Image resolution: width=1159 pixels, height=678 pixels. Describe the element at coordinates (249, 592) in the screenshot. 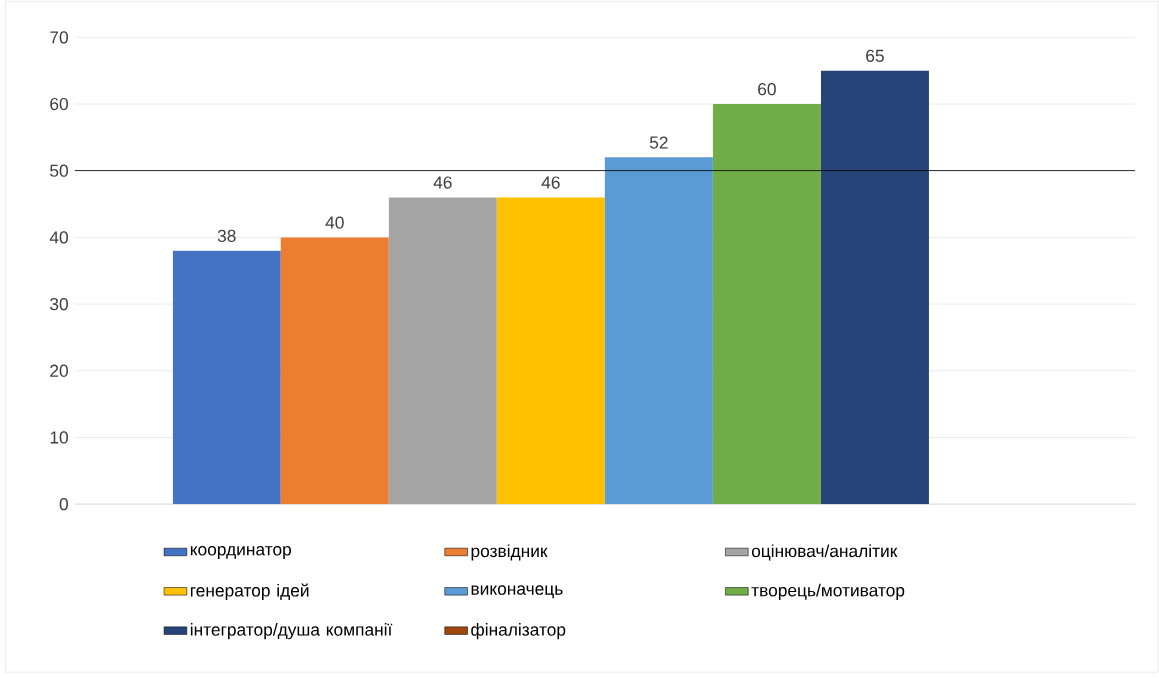

I see `legend-label: генератор ідей` at that location.